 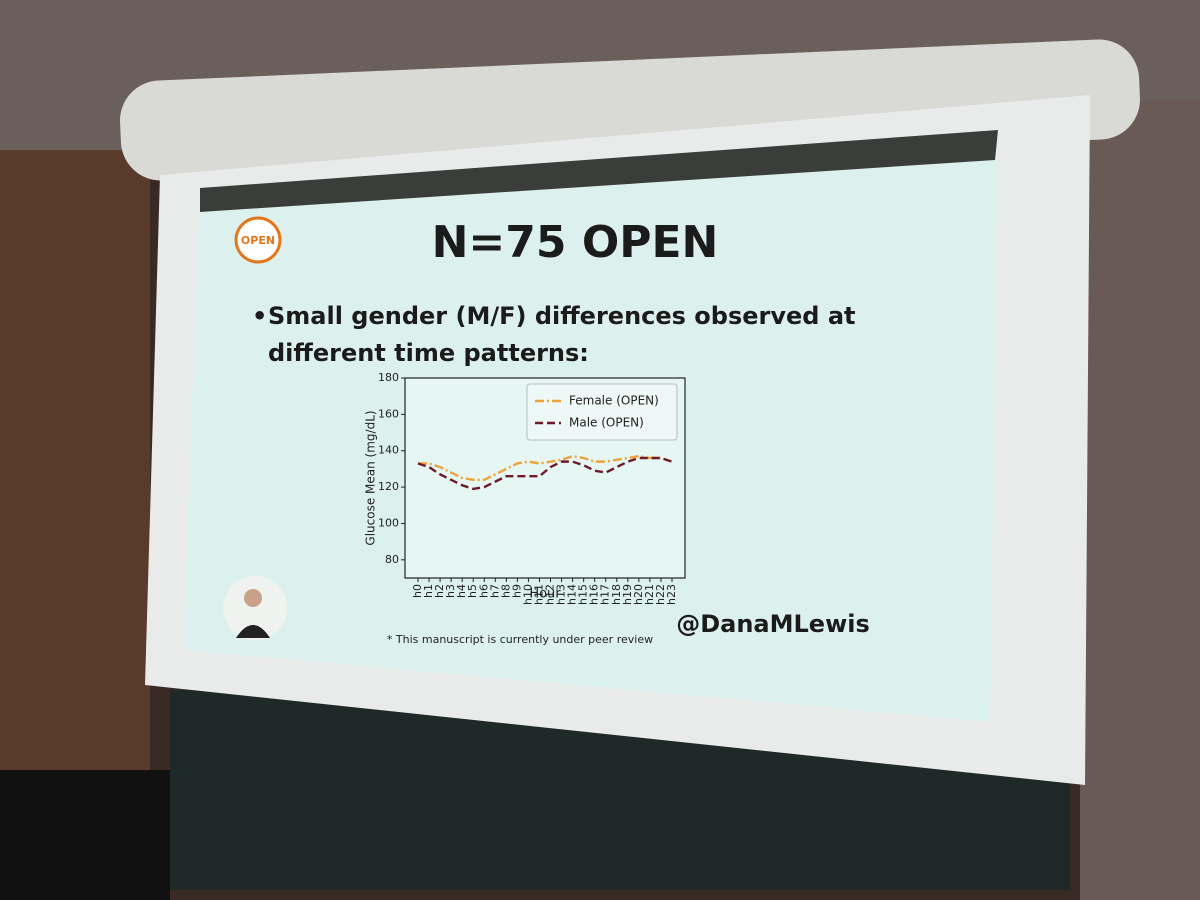 I want to click on x-tick-label: h11, so click(x=538, y=594).